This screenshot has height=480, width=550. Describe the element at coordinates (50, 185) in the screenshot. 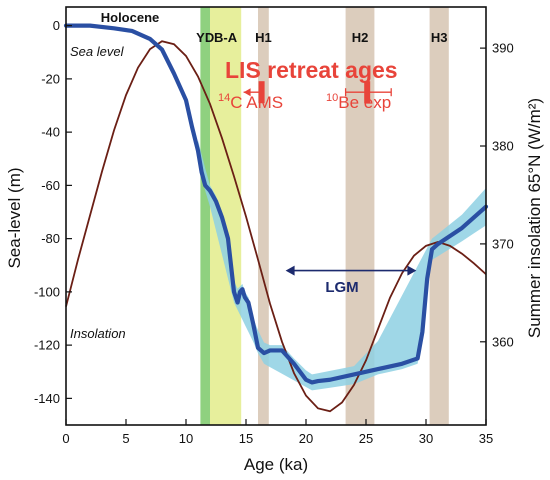

I see `y-tick-label--60: -60` at that location.